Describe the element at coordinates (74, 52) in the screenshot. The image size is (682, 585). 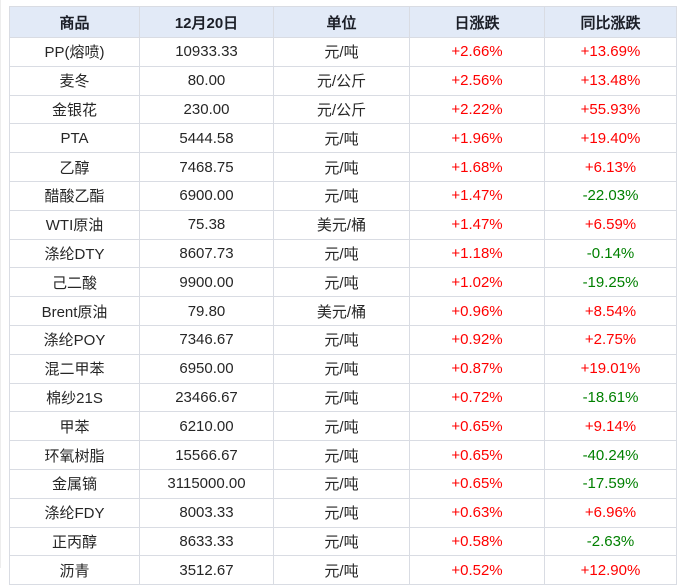
I see `commodity-name: PP(熔喷)` at that location.